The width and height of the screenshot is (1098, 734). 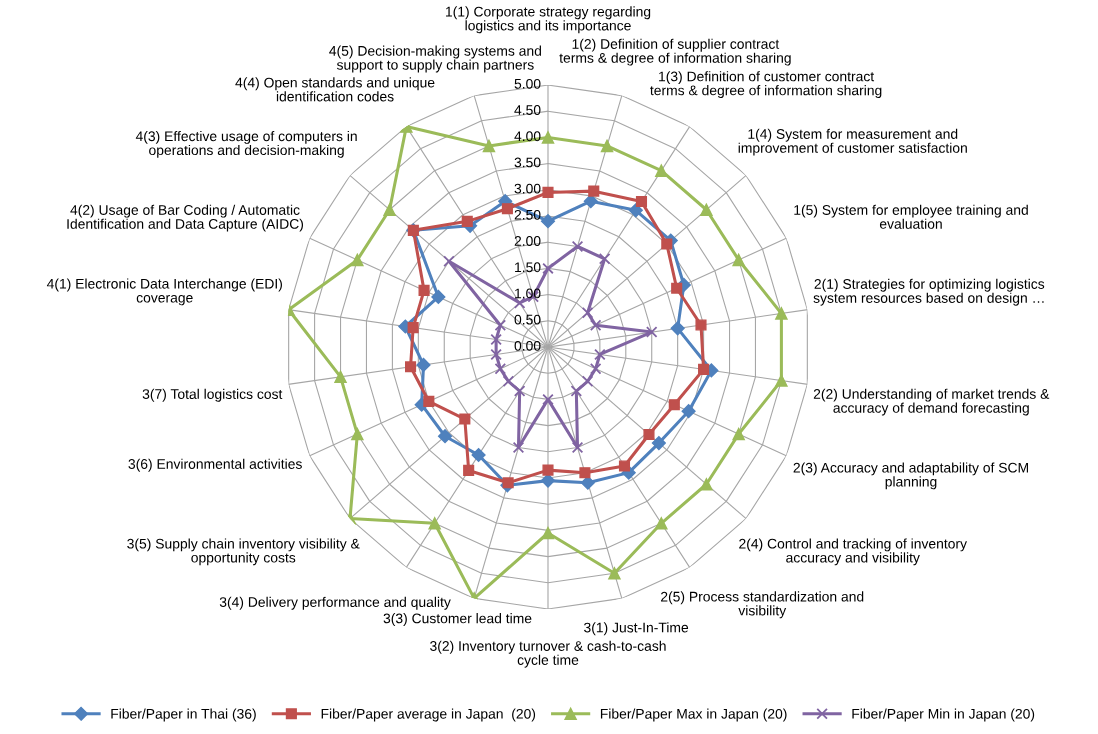 What do you see at coordinates (246, 144) in the screenshot?
I see `spoke-label: 4(3) Effective usage of computers in operations and decision-making` at bounding box center [246, 144].